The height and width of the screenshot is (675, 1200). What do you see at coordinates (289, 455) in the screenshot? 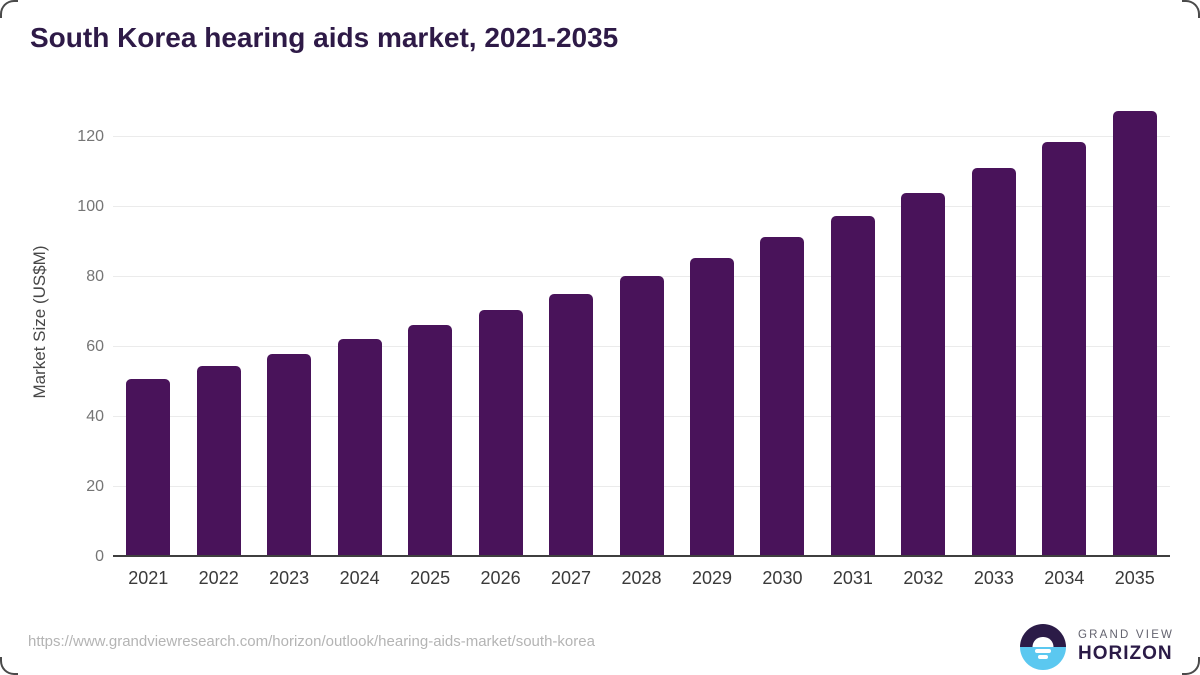
I see `bar-2023` at bounding box center [289, 455].